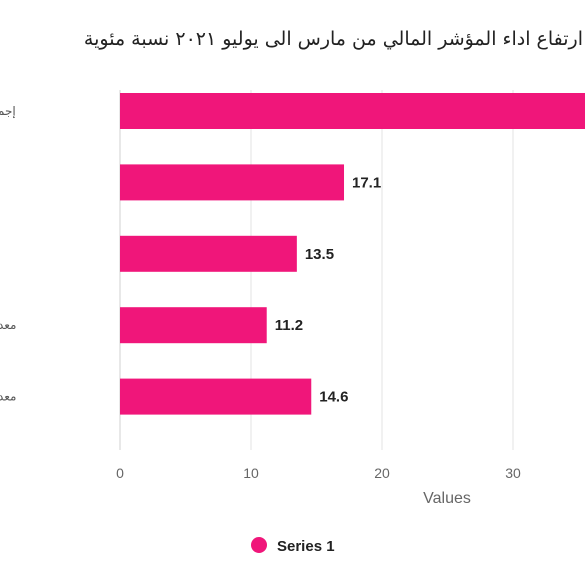 The width and height of the screenshot is (585, 585). What do you see at coordinates (251, 473) in the screenshot?
I see `x-tick-label: 10` at bounding box center [251, 473].